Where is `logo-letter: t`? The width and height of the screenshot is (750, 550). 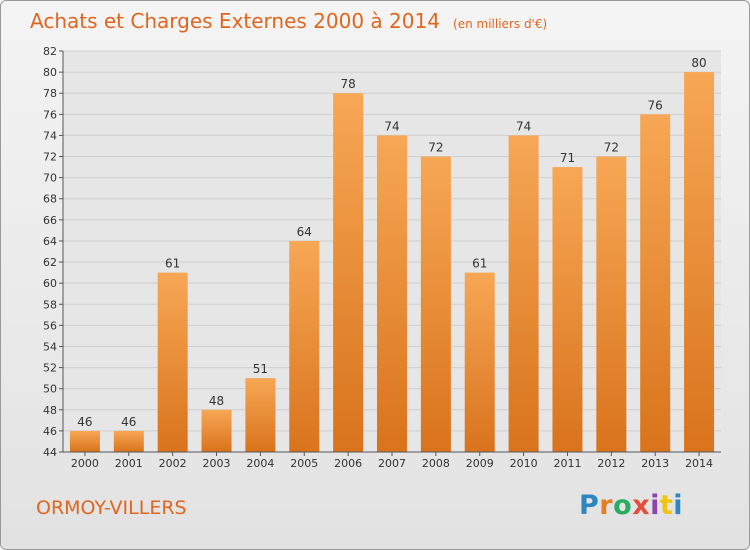
logo-letter: t is located at coordinates (666, 505).